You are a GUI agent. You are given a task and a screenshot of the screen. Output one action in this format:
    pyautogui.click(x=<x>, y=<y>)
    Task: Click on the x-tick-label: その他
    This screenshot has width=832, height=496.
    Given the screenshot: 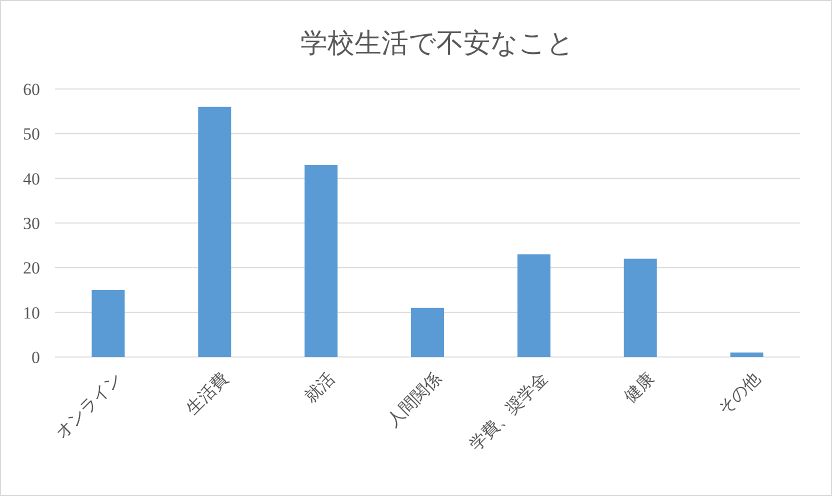 What is the action you would take?
    pyautogui.click(x=739, y=393)
    